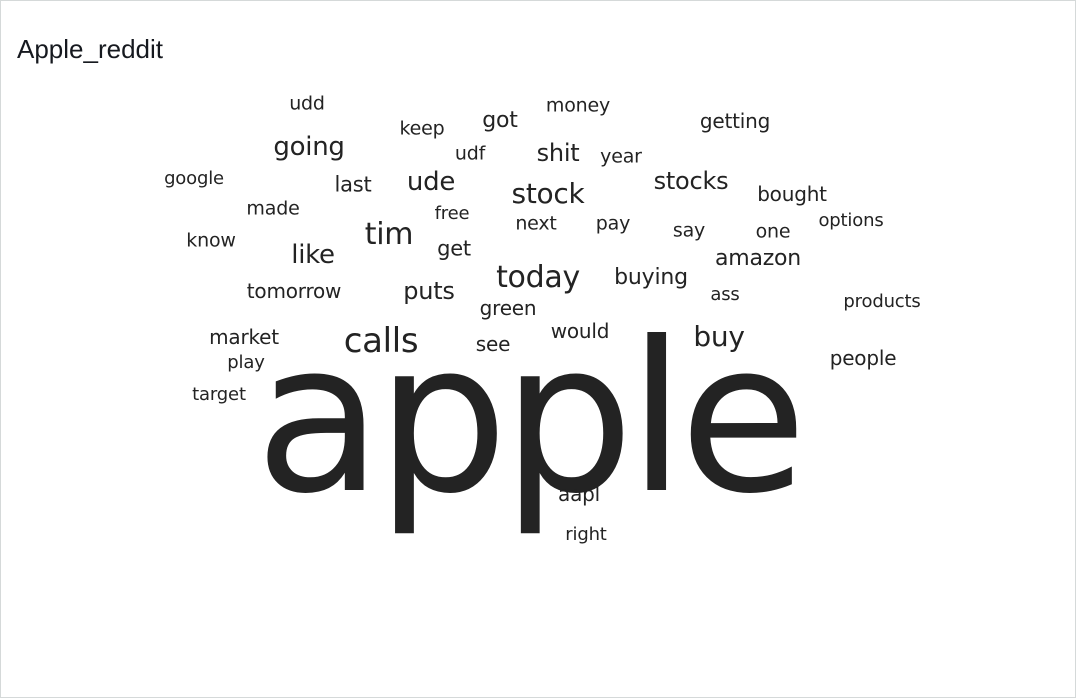 This screenshot has width=1076, height=699. What do you see at coordinates (470, 153) in the screenshot?
I see `word-udf: udf` at bounding box center [470, 153].